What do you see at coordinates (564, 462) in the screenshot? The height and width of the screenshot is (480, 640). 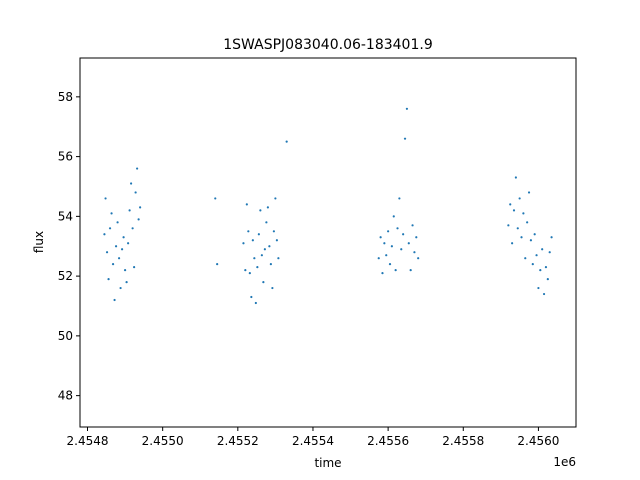 I see `x-axis-offset-label: 1e6` at bounding box center [564, 462].